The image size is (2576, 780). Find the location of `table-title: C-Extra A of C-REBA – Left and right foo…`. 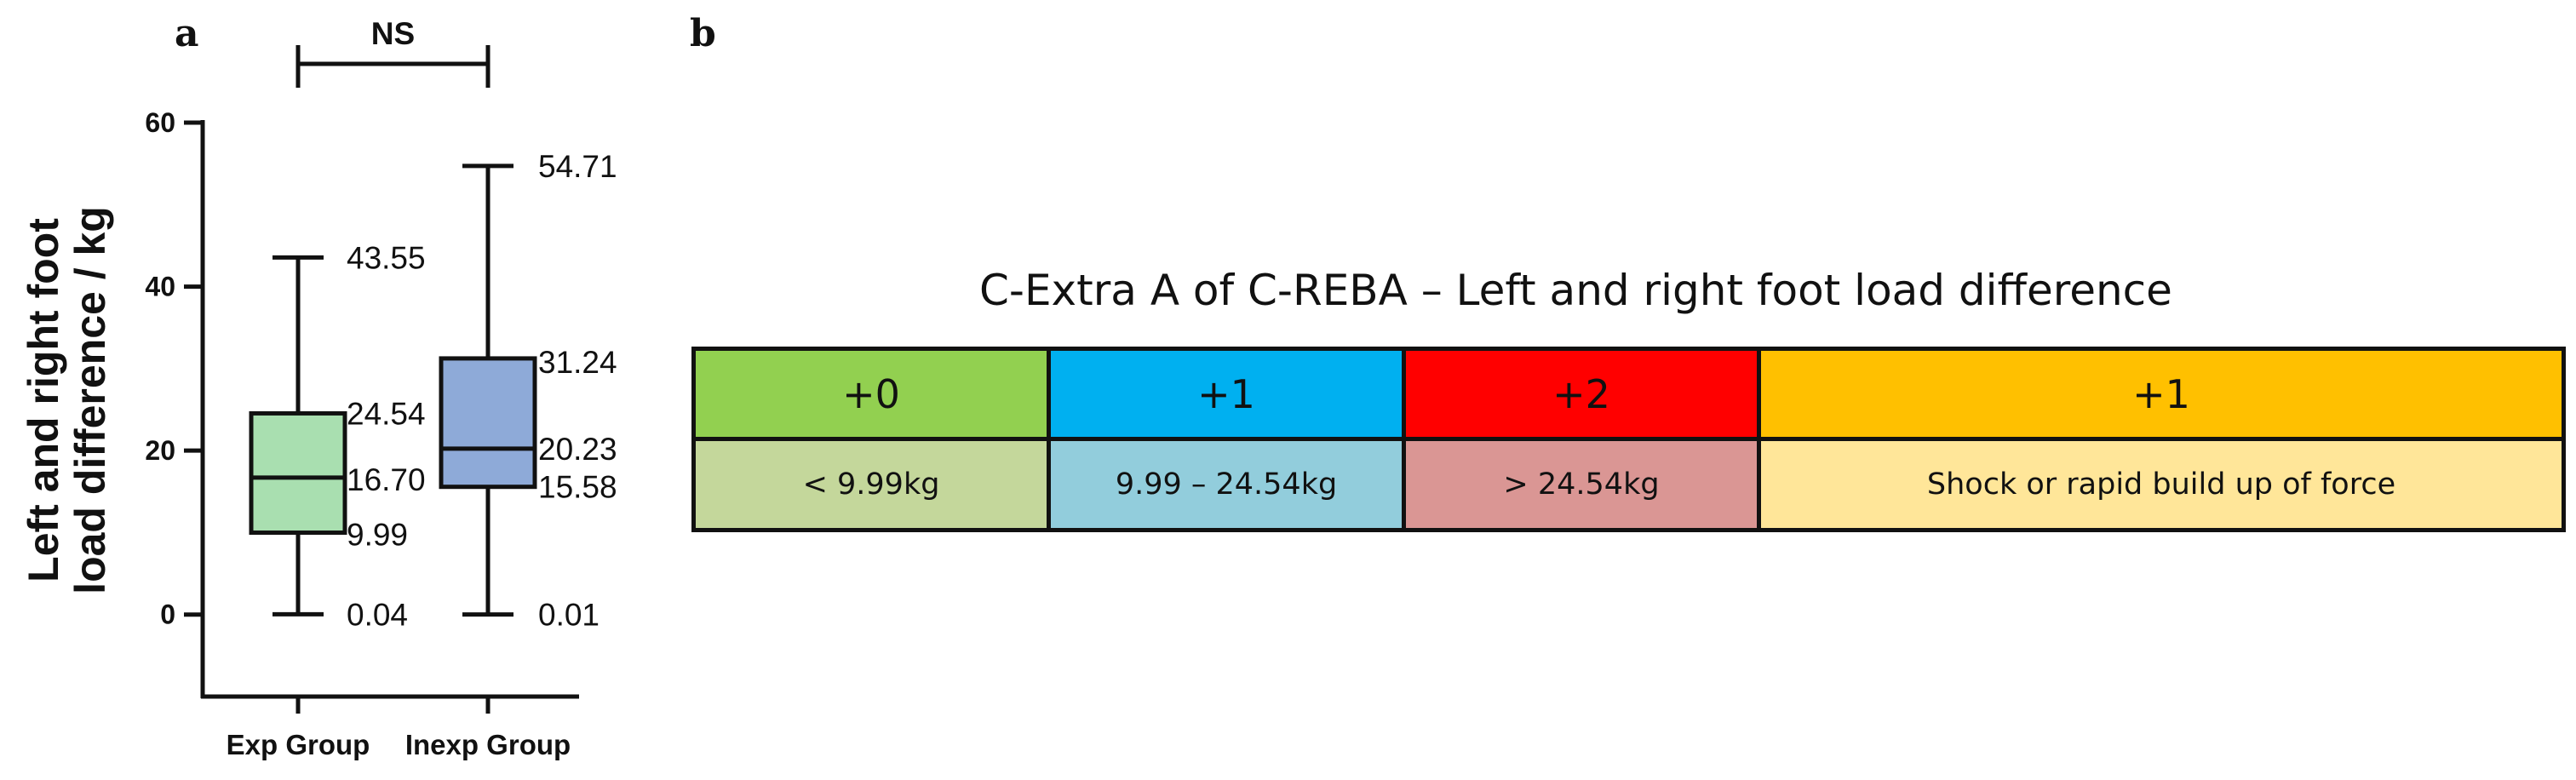

table-title: C-Extra A of C-REBA – Left and right foo… is located at coordinates (1575, 290).